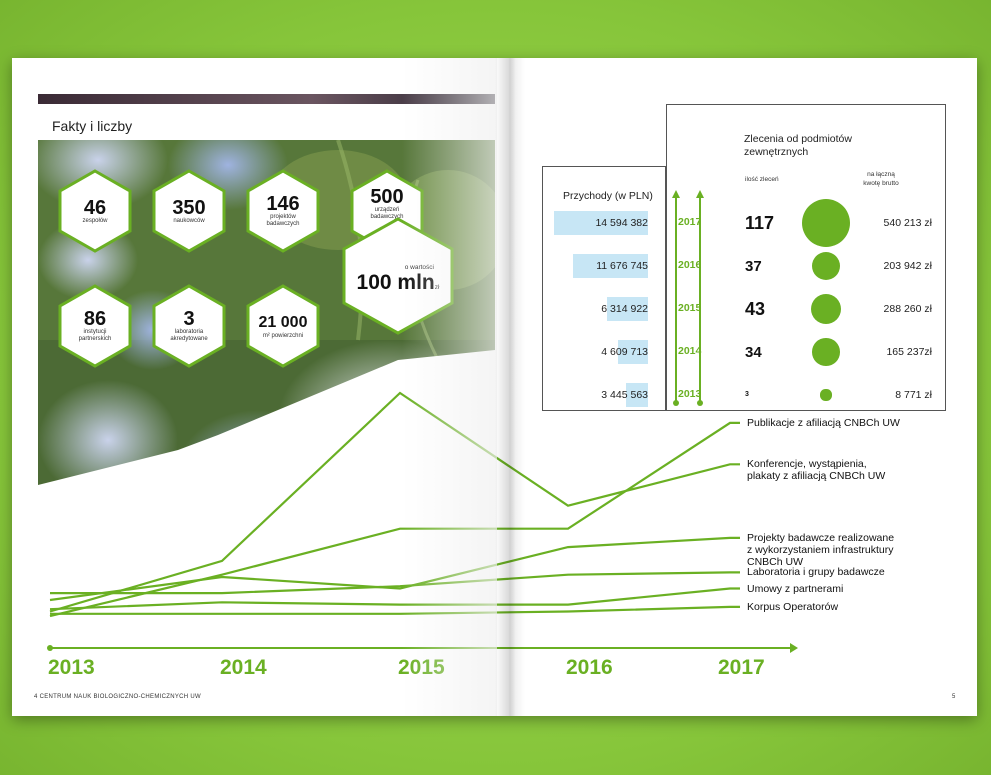 The image size is (991, 775). Describe the element at coordinates (71, 667) in the screenshot. I see `x-tick-label: 2013` at that location.